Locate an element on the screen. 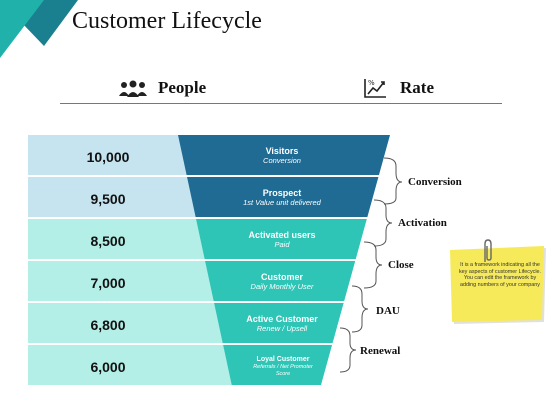 The image size is (560, 420). stage-activated-users: Activated users Paid is located at coordinates (282, 239).